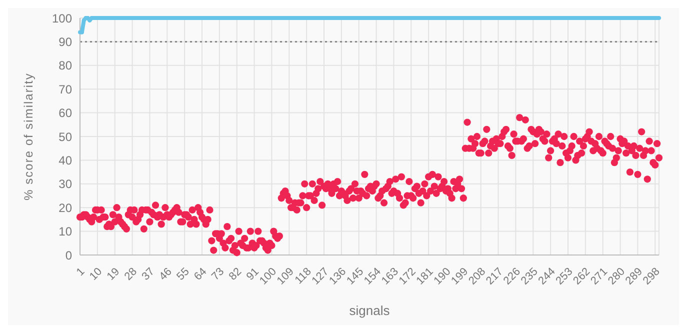 Image resolution: width=687 pixels, height=333 pixels. Describe the element at coordinates (65, 137) in the screenshot. I see `y-tick-label: 50` at that location.